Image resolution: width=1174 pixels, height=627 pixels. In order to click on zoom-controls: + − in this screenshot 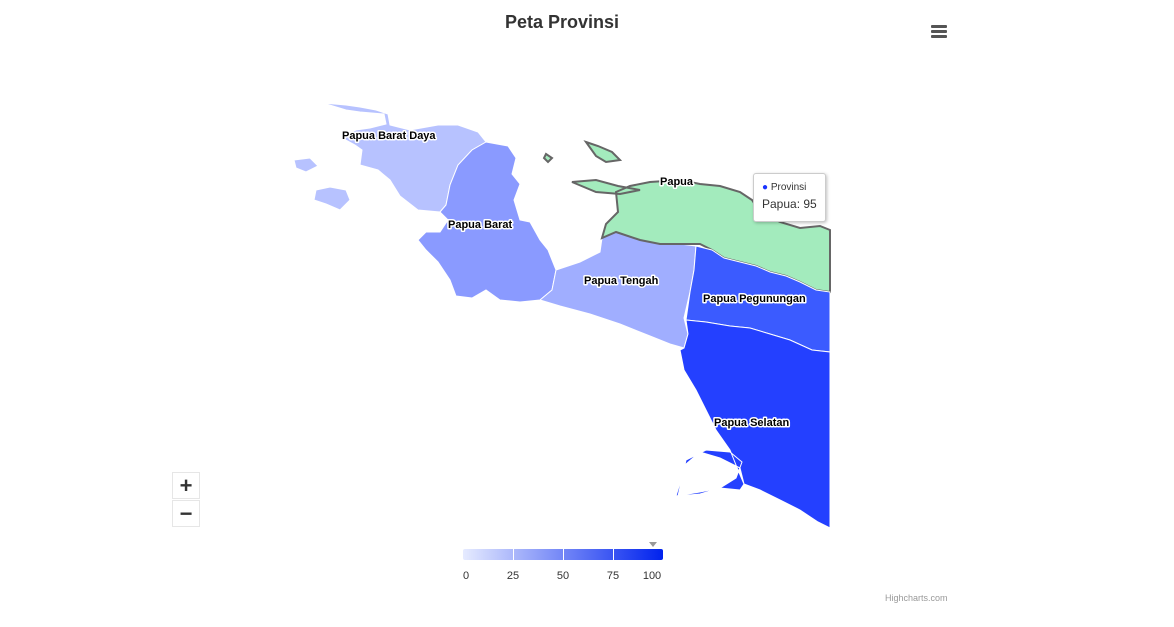, I will do `click(186, 499)`.